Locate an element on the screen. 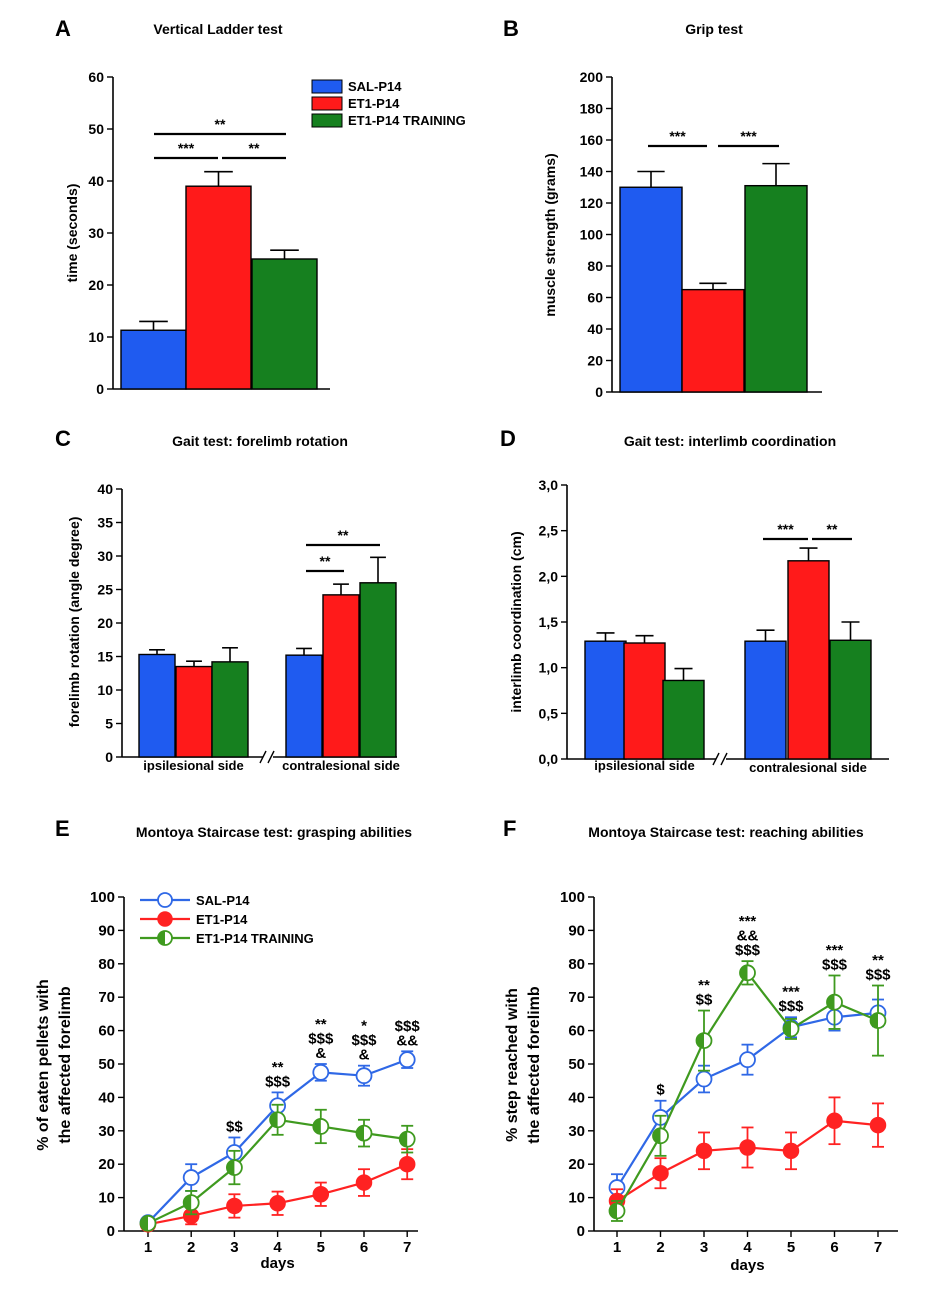 Image resolution: width=927 pixels, height=1305 pixels. chart-title: Gait test: forelimb rotation is located at coordinates (260, 441).